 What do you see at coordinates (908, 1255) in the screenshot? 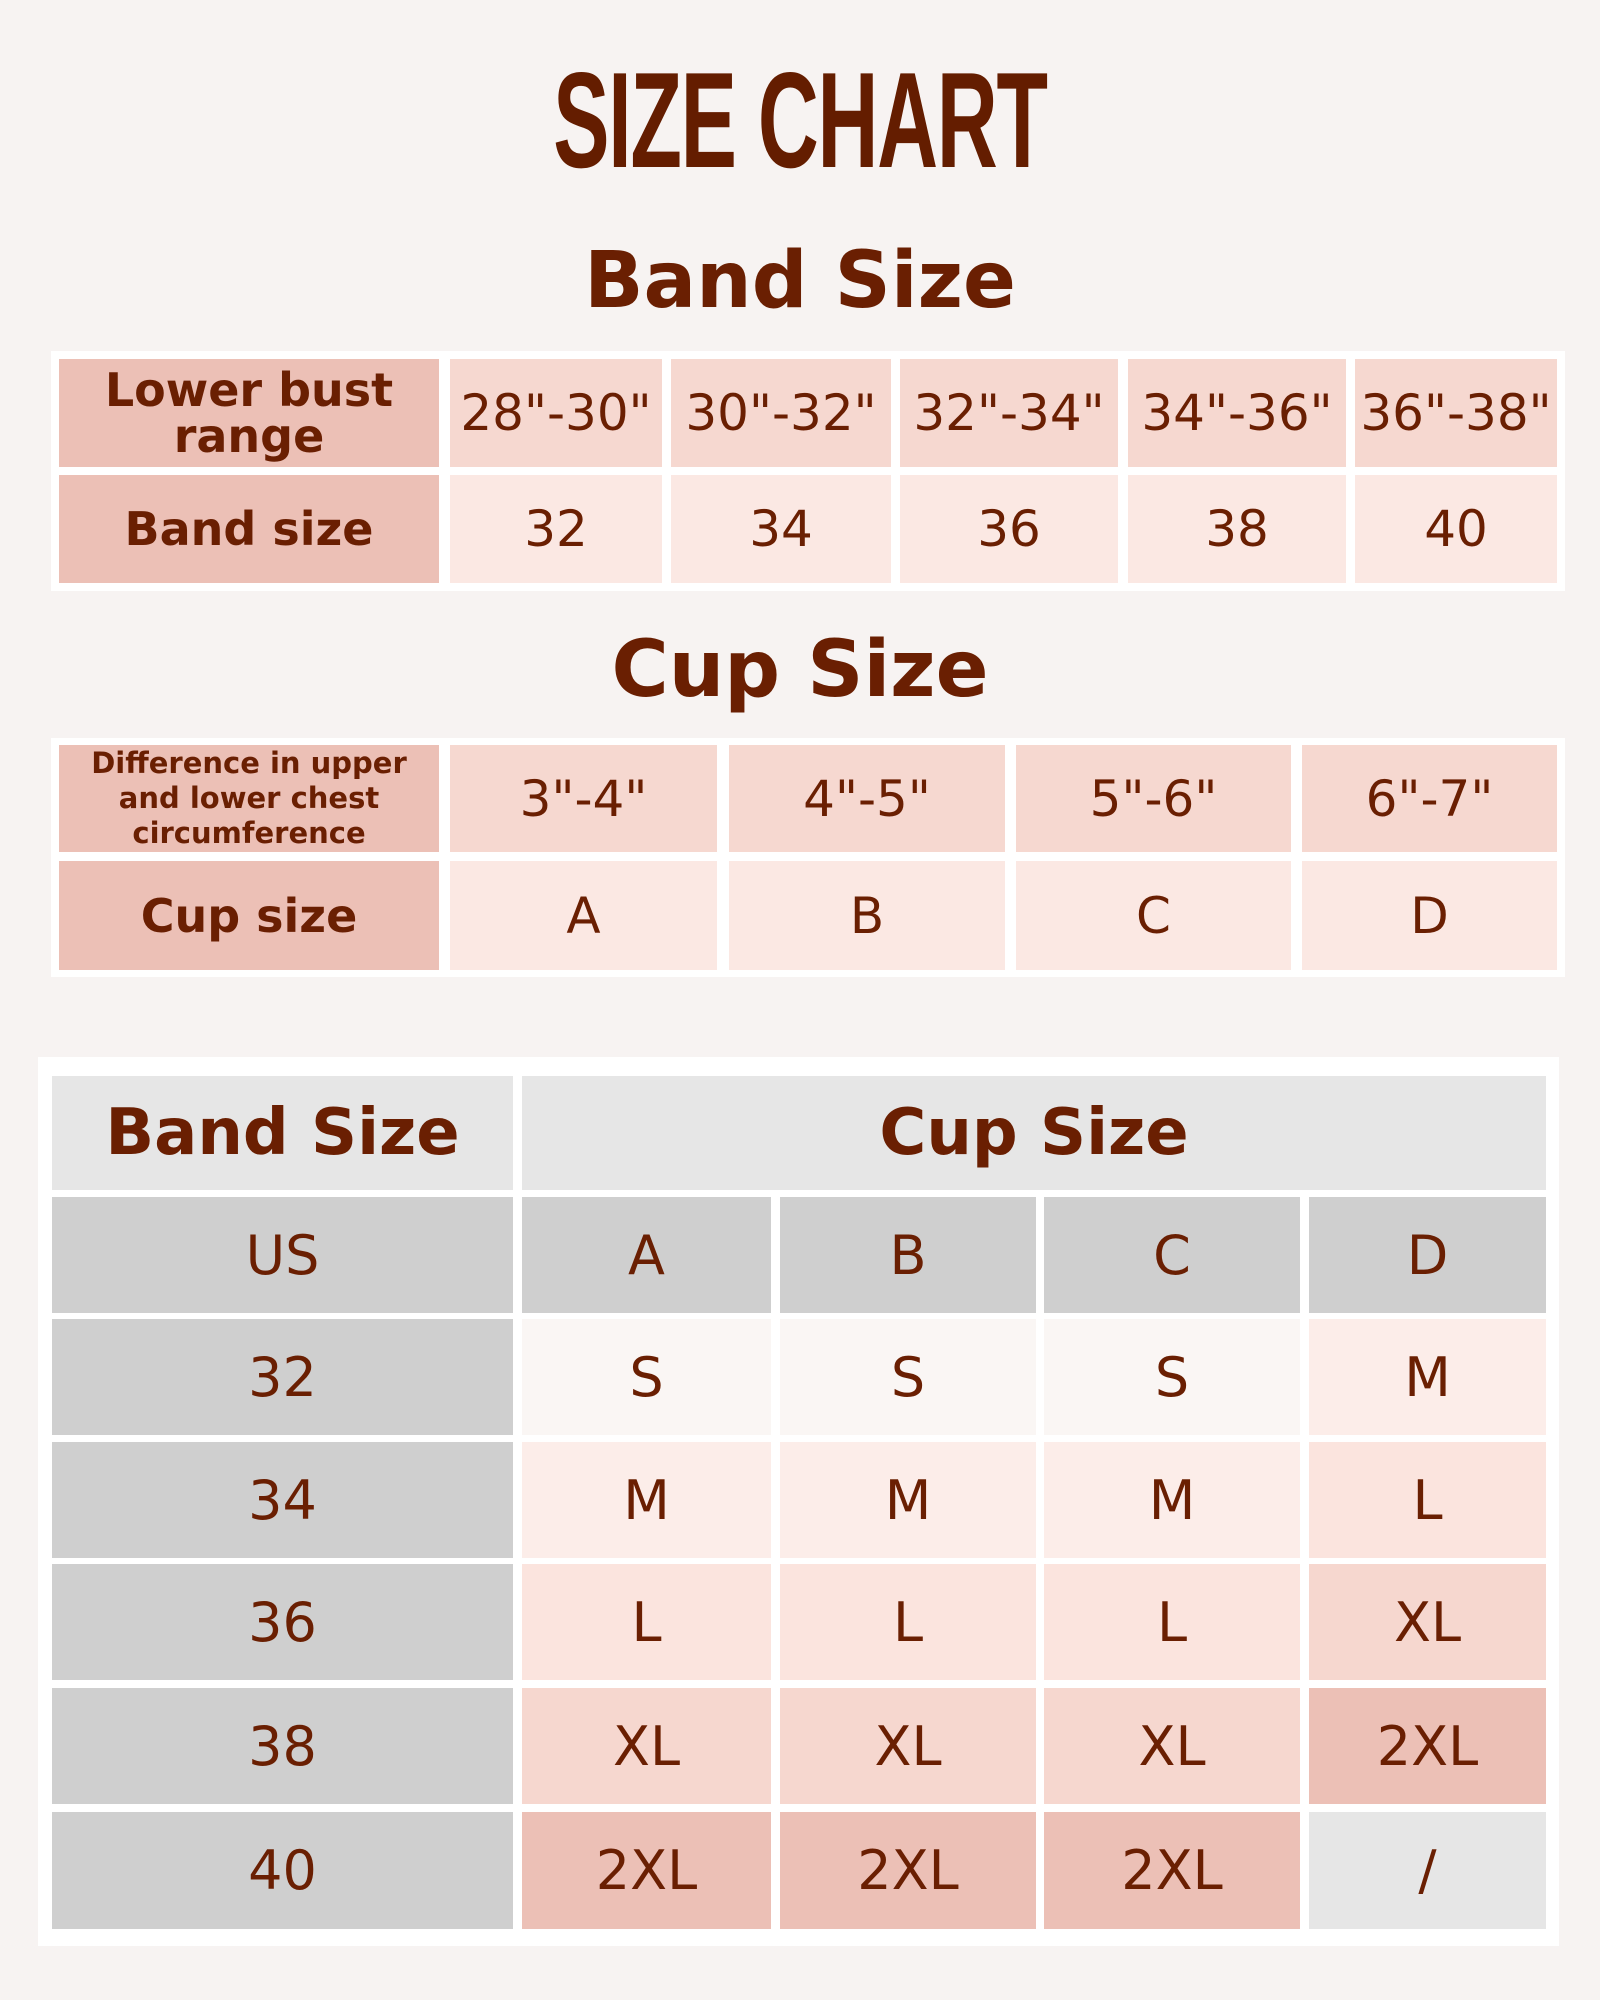
I see `cup-column-header: B` at bounding box center [908, 1255].